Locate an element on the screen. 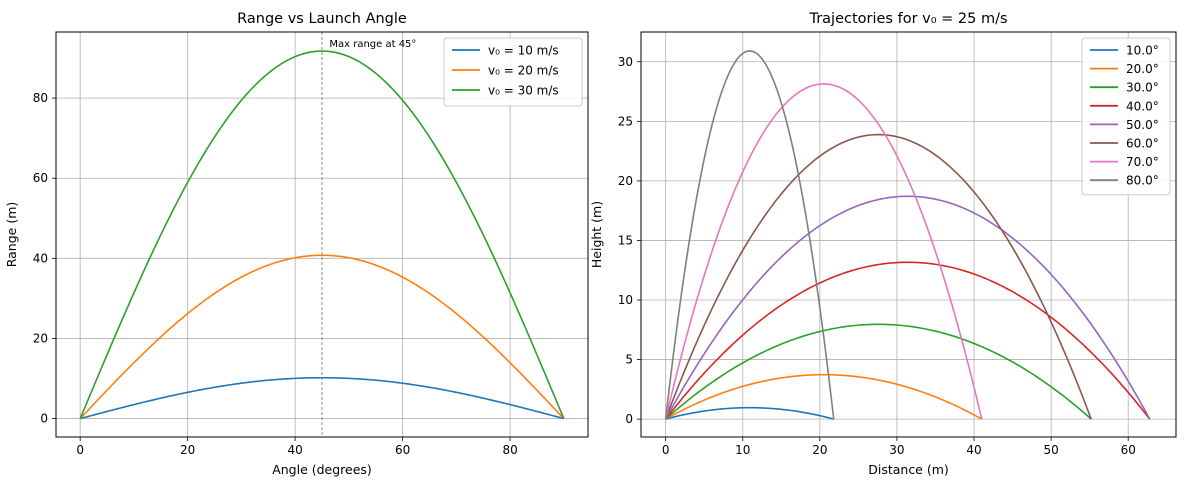  legend-label: v₀ = 20 m/s is located at coordinates (523, 71).